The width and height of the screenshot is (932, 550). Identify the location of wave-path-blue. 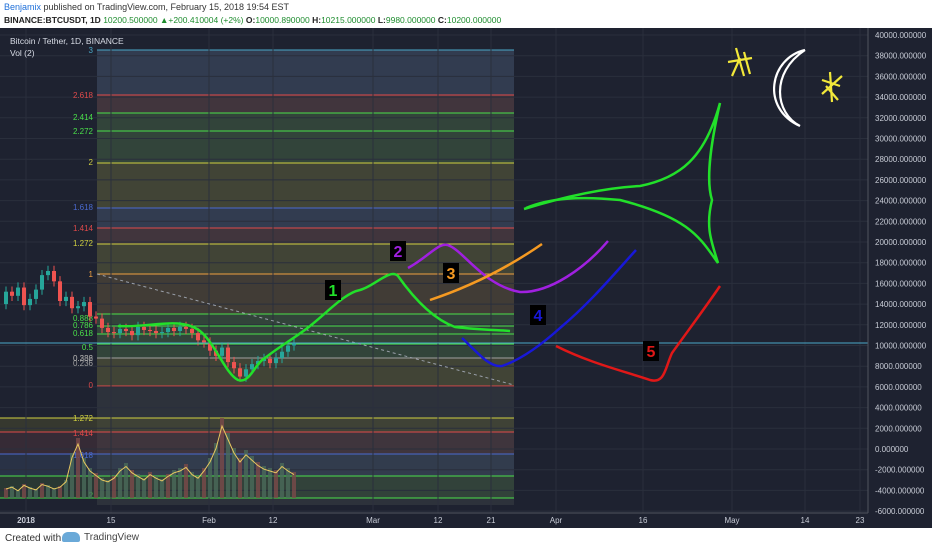
(549, 308).